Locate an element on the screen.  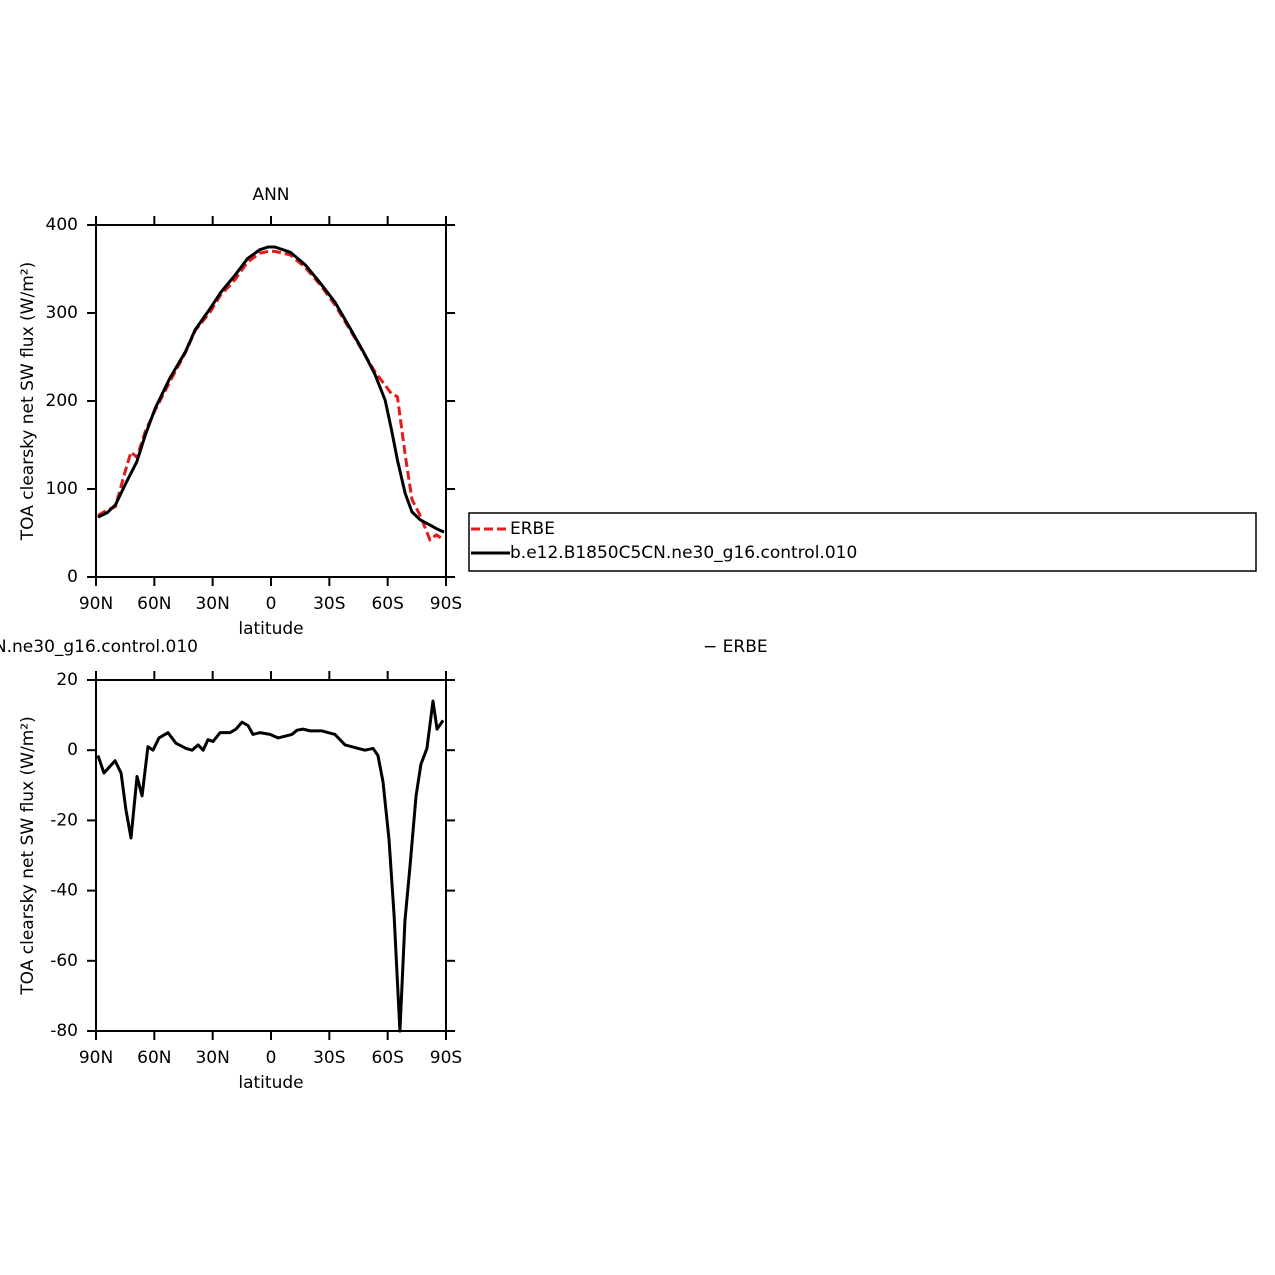
chart-title: ANN is located at coordinates (270, 195).